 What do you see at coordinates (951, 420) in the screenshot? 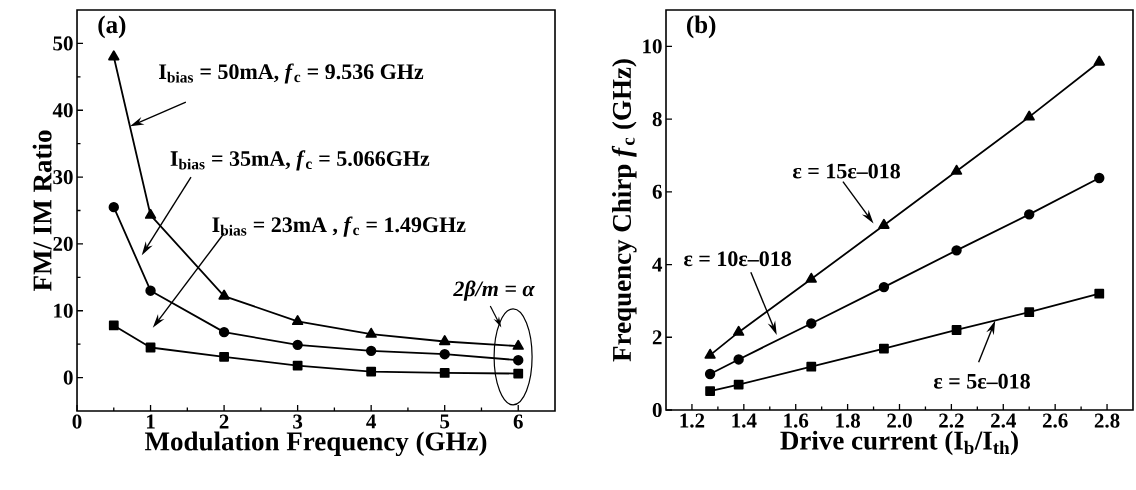
I see `x-tick-label: 2.2` at bounding box center [951, 420].